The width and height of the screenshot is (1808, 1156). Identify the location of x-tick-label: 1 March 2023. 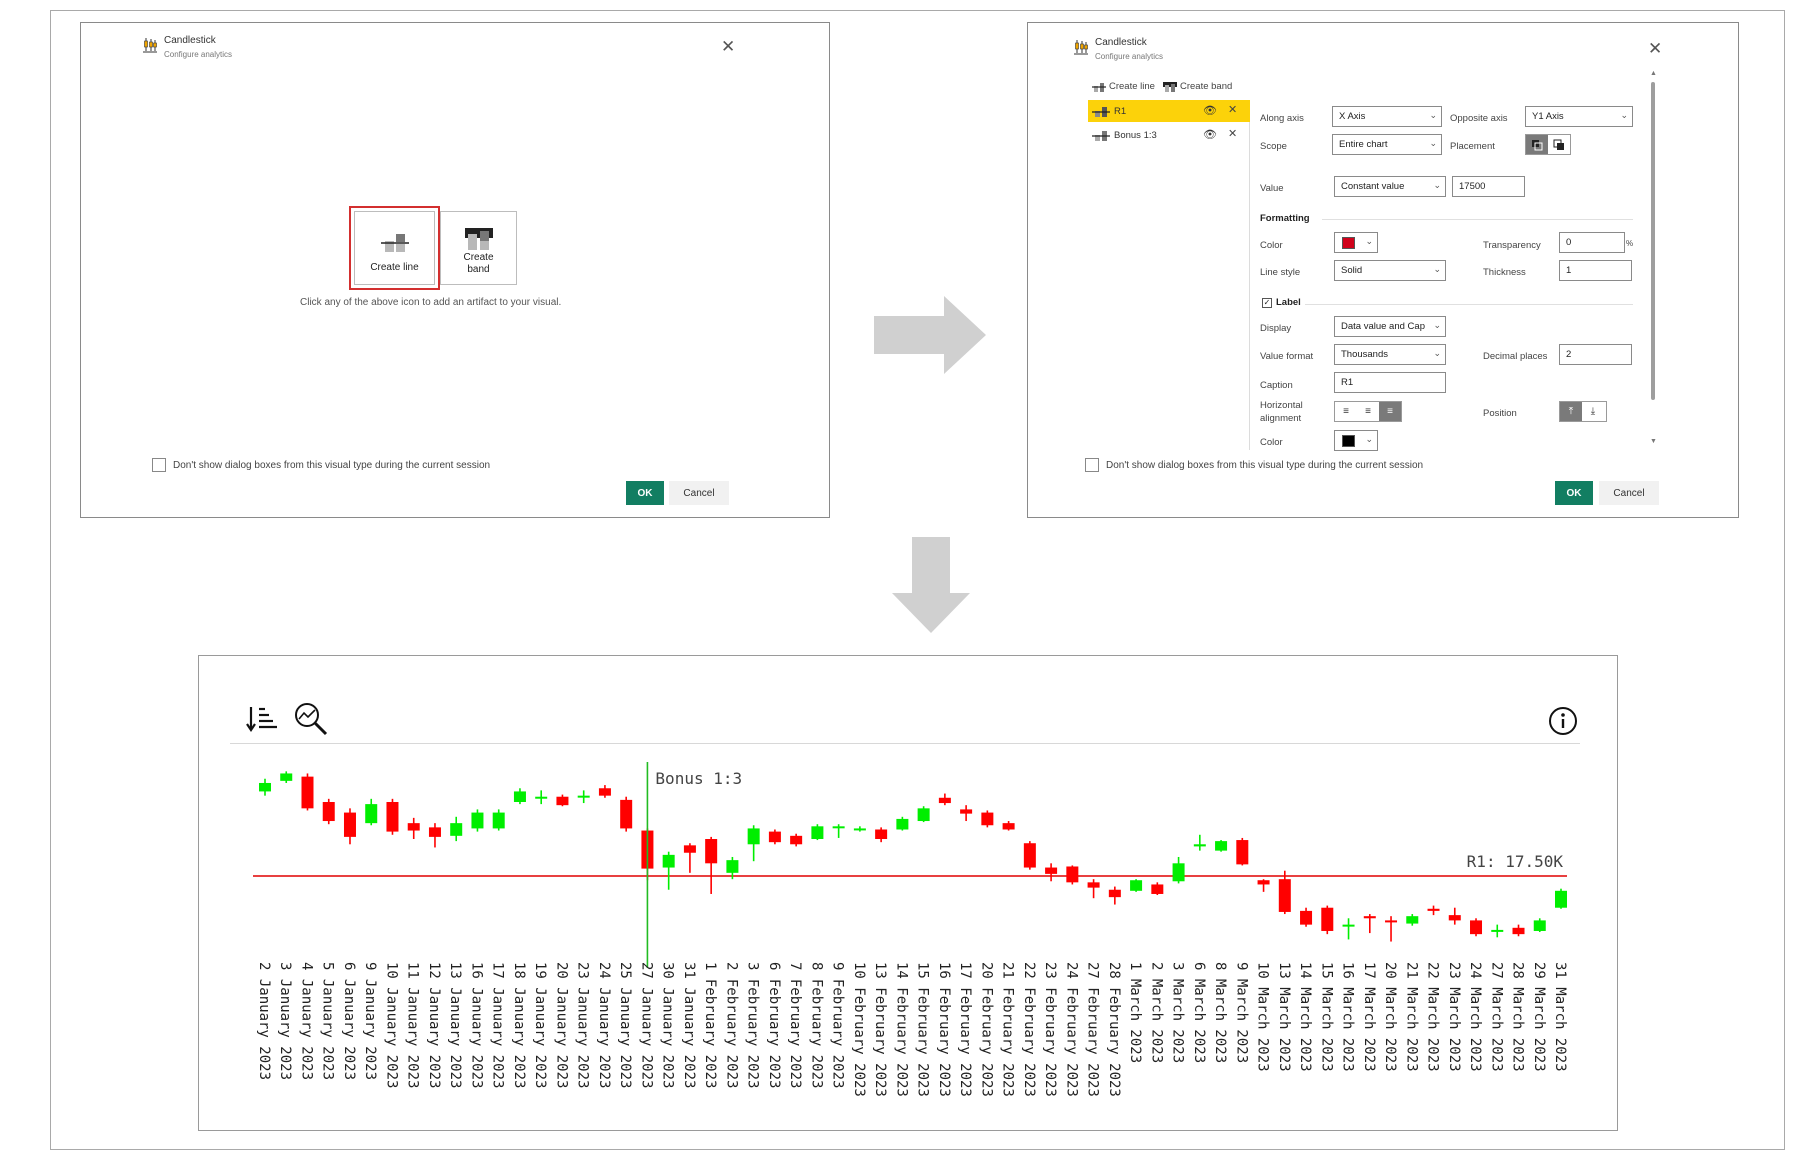
(1135, 1012).